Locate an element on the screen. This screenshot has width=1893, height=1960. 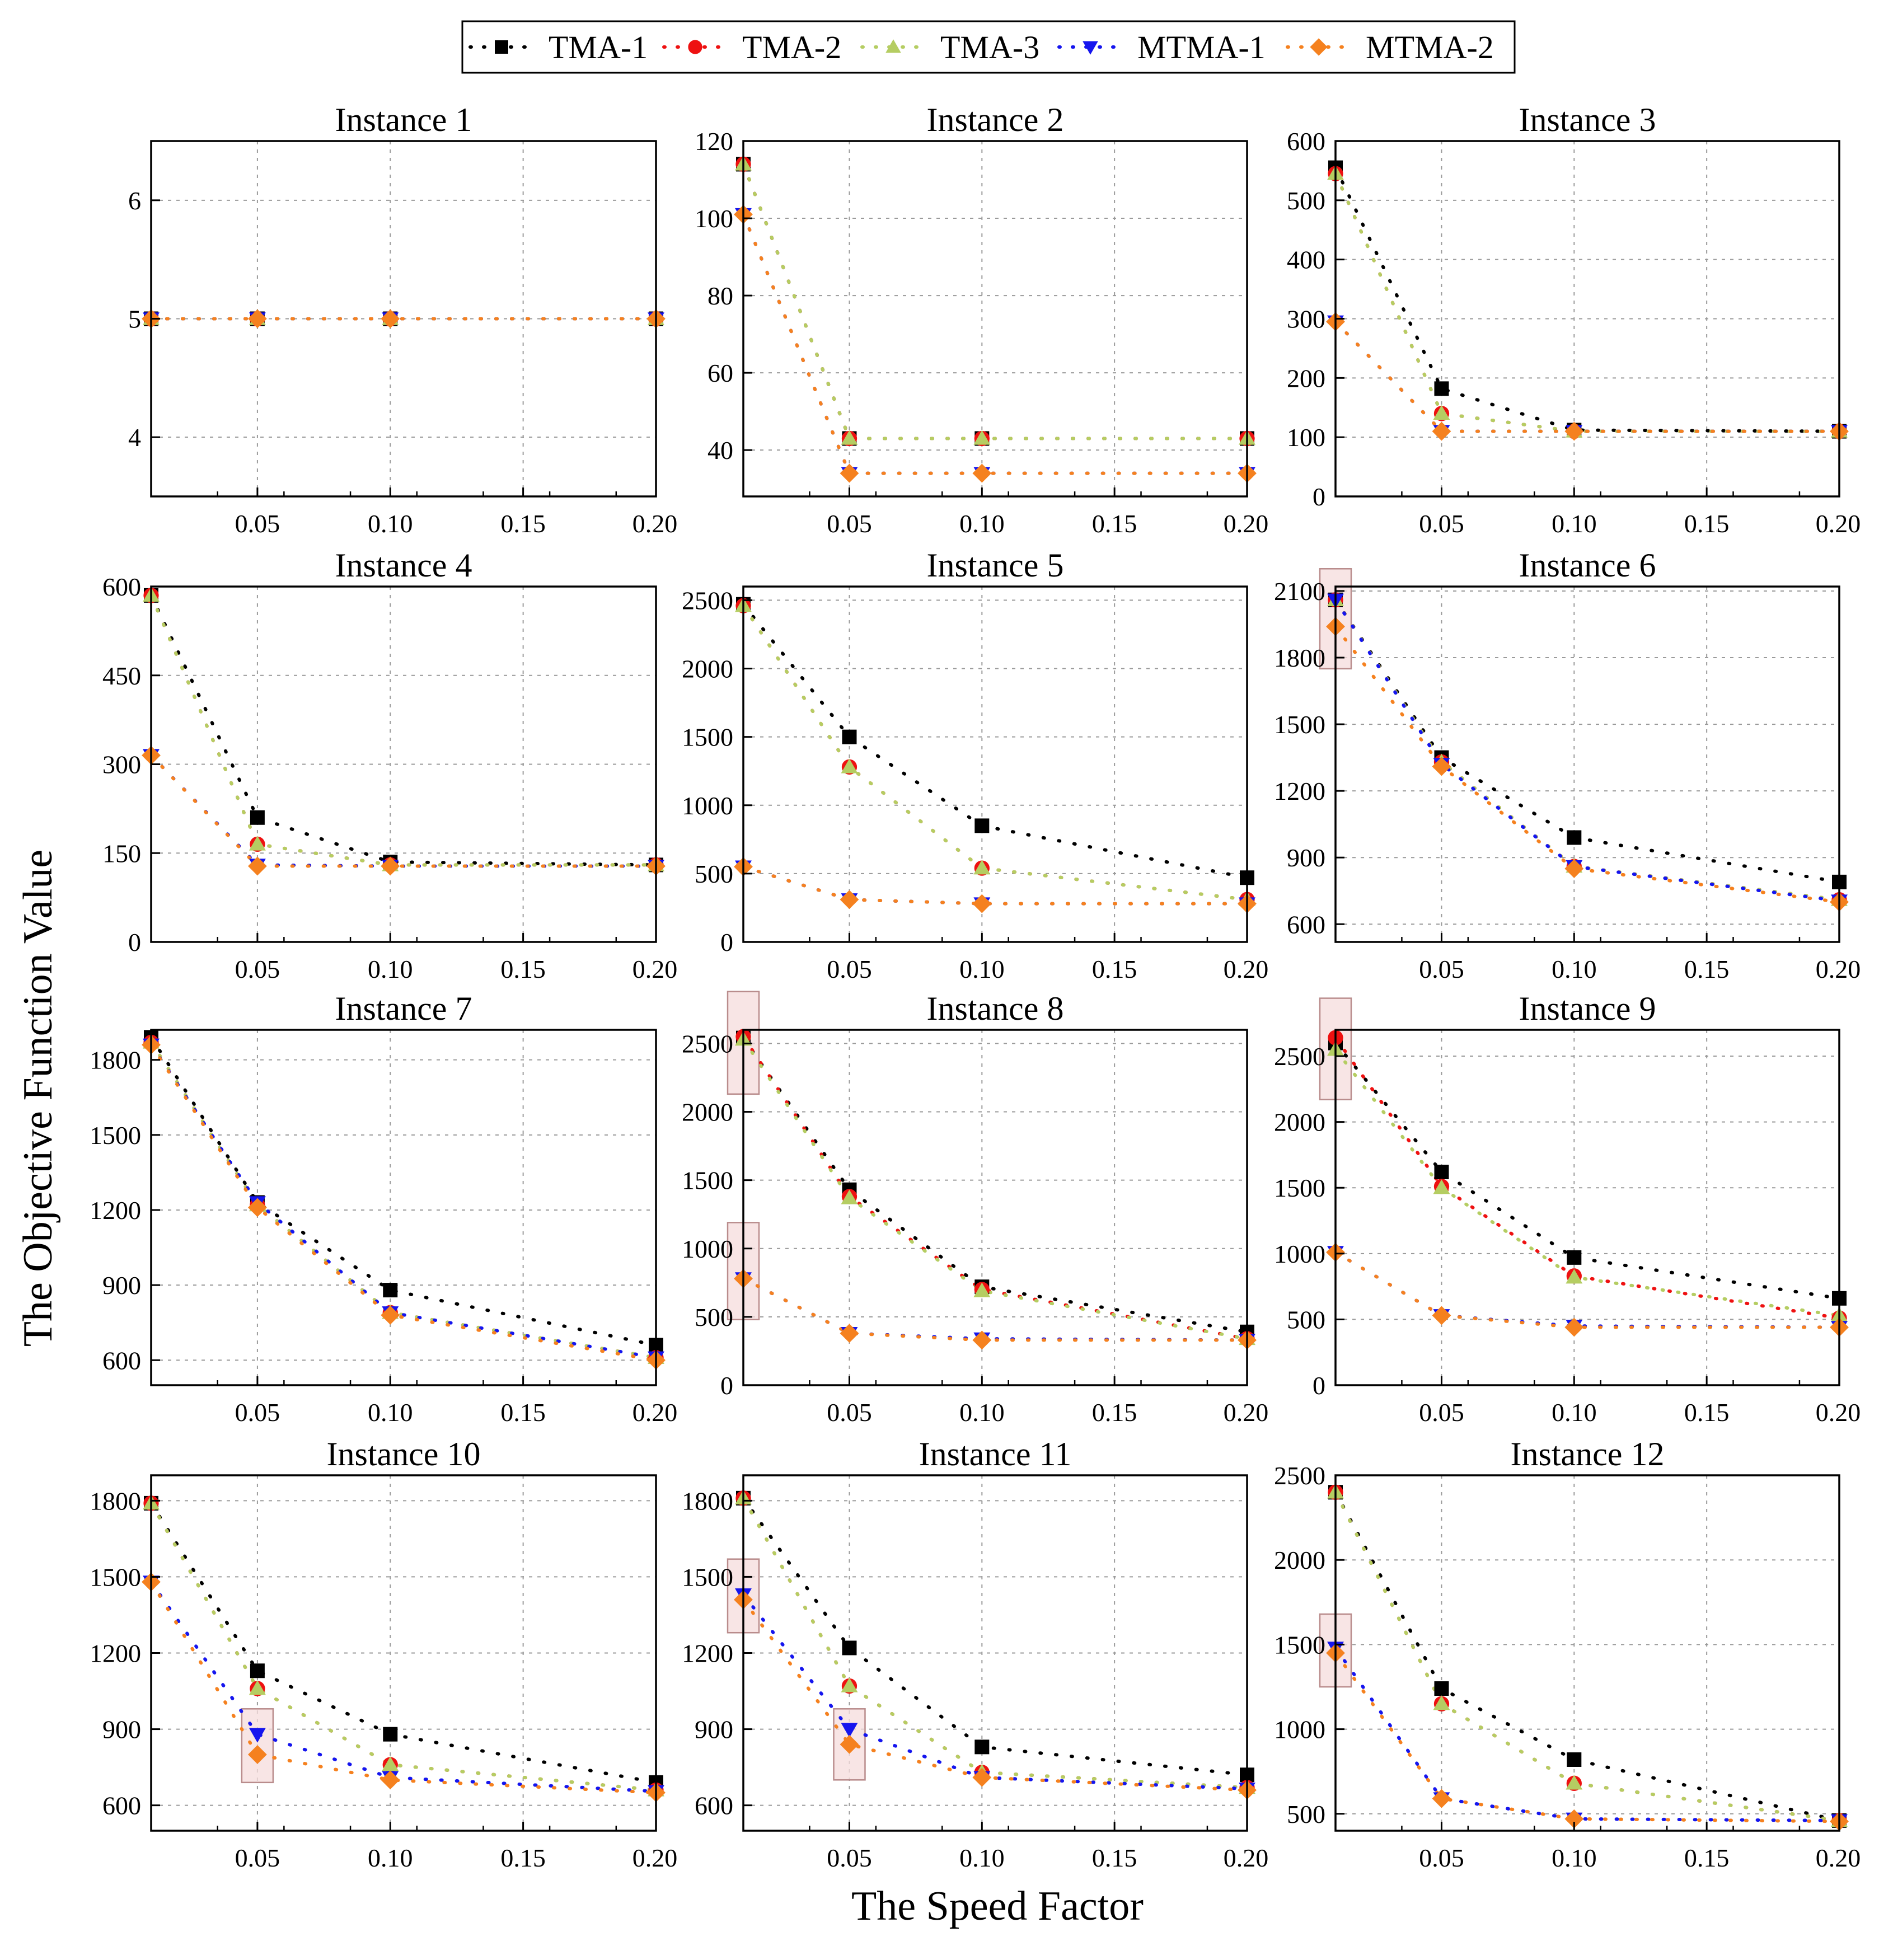
y-tick-label: 300 is located at coordinates (121, 765).